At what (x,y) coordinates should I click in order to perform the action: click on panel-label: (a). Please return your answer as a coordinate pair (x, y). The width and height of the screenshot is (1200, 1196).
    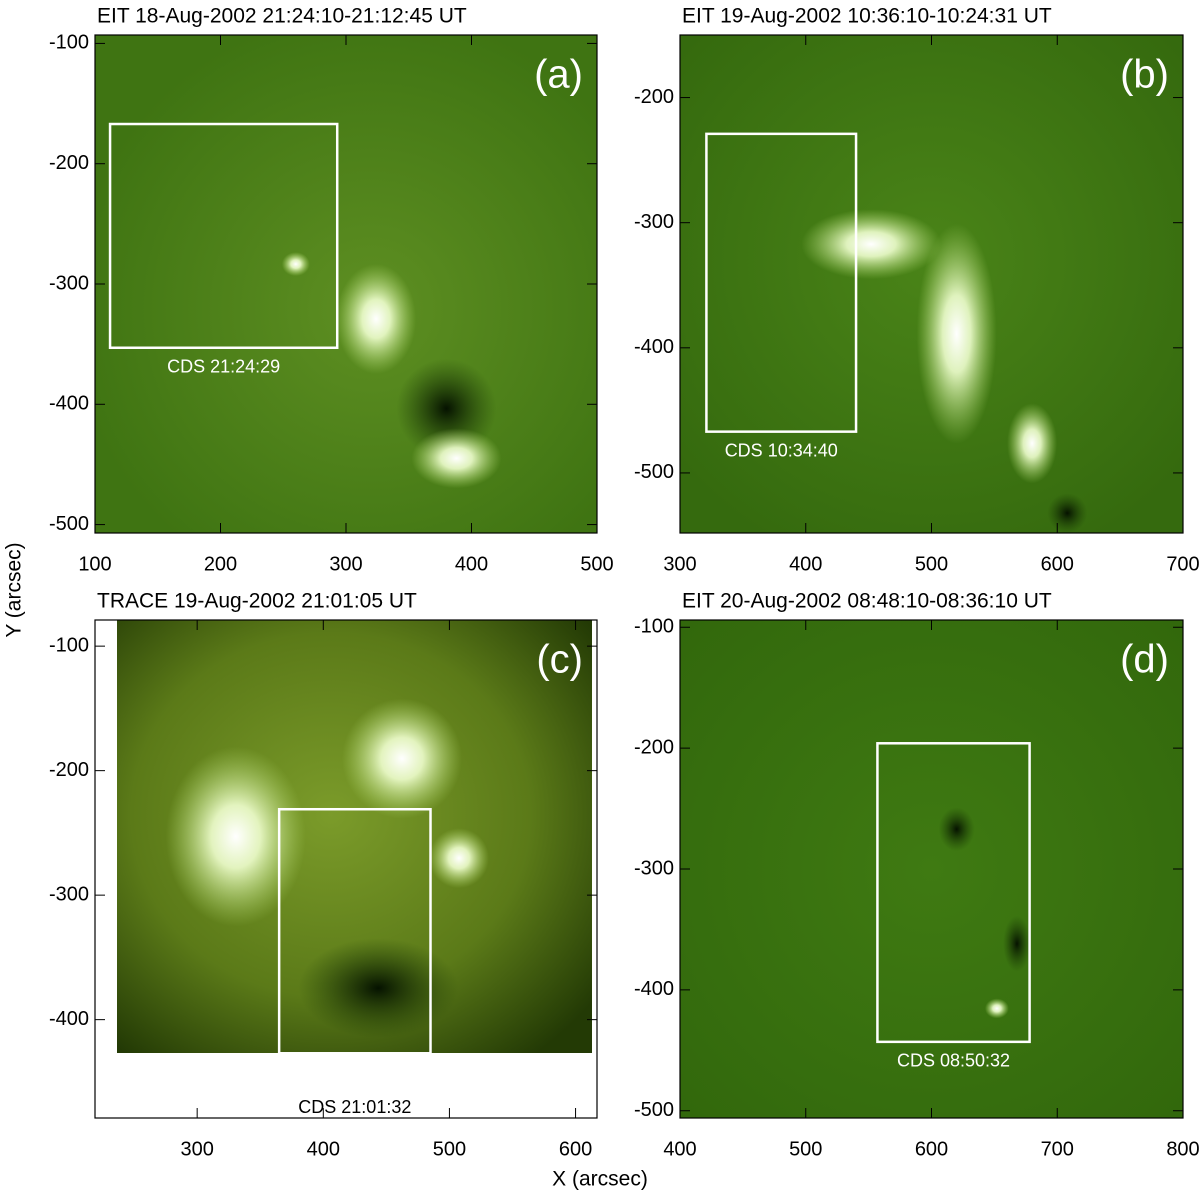
    Looking at the image, I should click on (558, 75).